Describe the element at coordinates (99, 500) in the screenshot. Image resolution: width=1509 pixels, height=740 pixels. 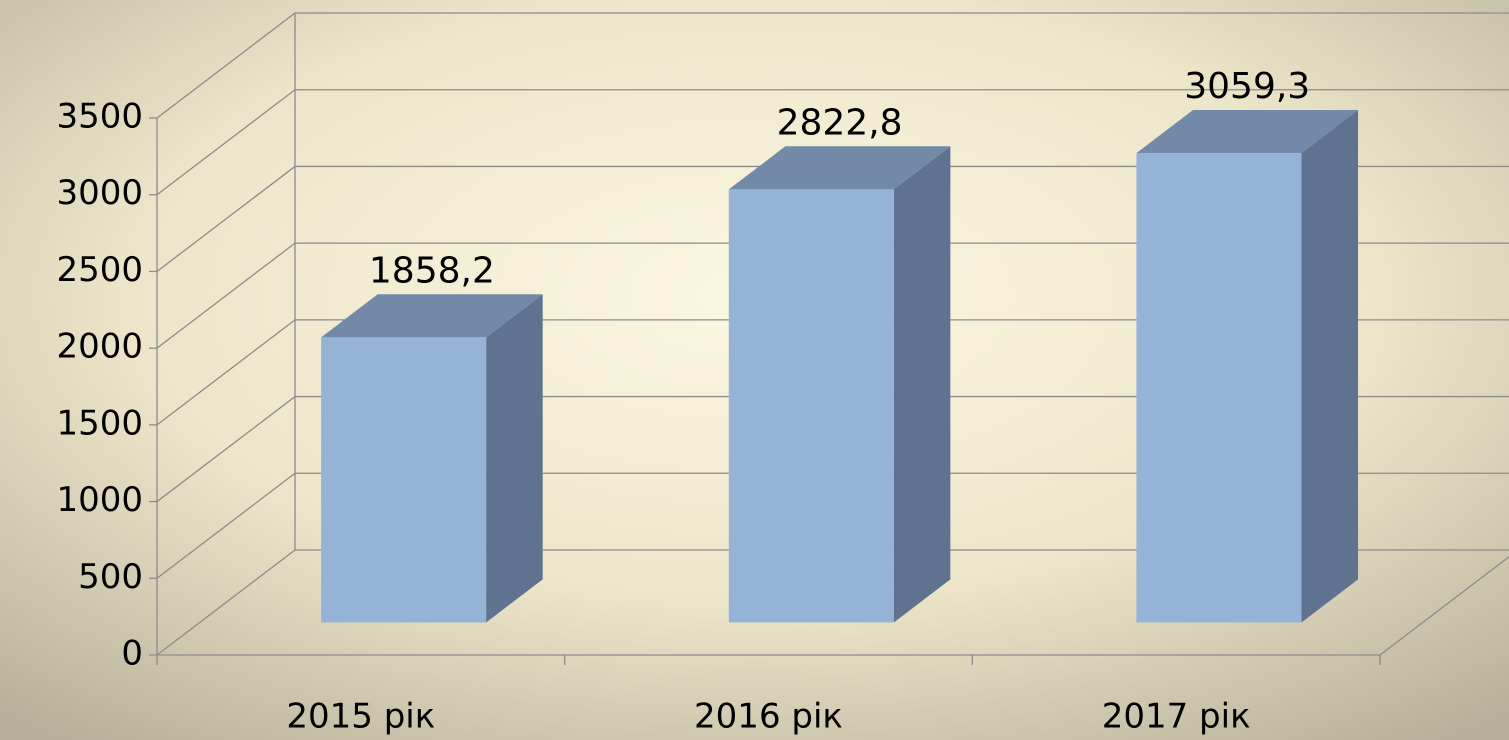
I see `y-tick-label: 1000` at that location.